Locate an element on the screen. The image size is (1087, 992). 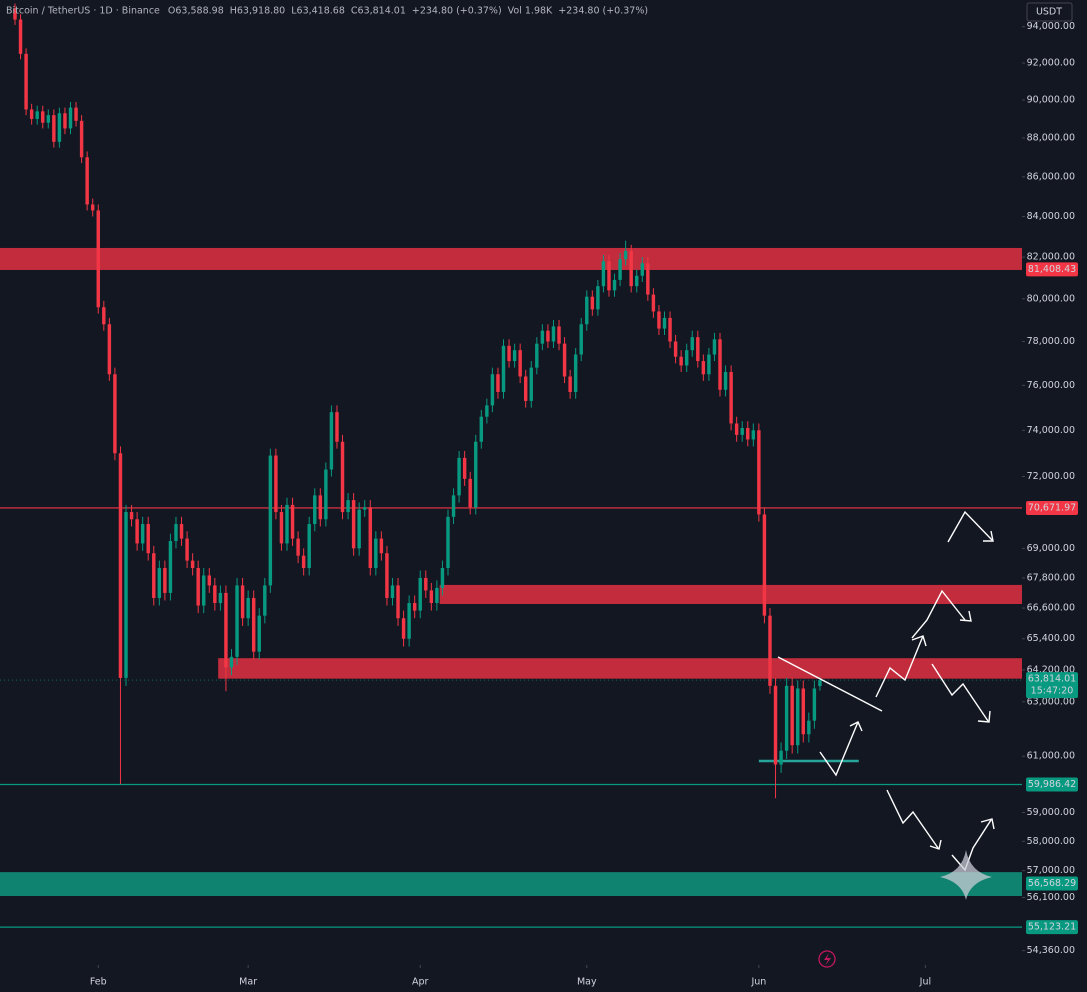
last-price-box is located at coordinates (1052, 685).